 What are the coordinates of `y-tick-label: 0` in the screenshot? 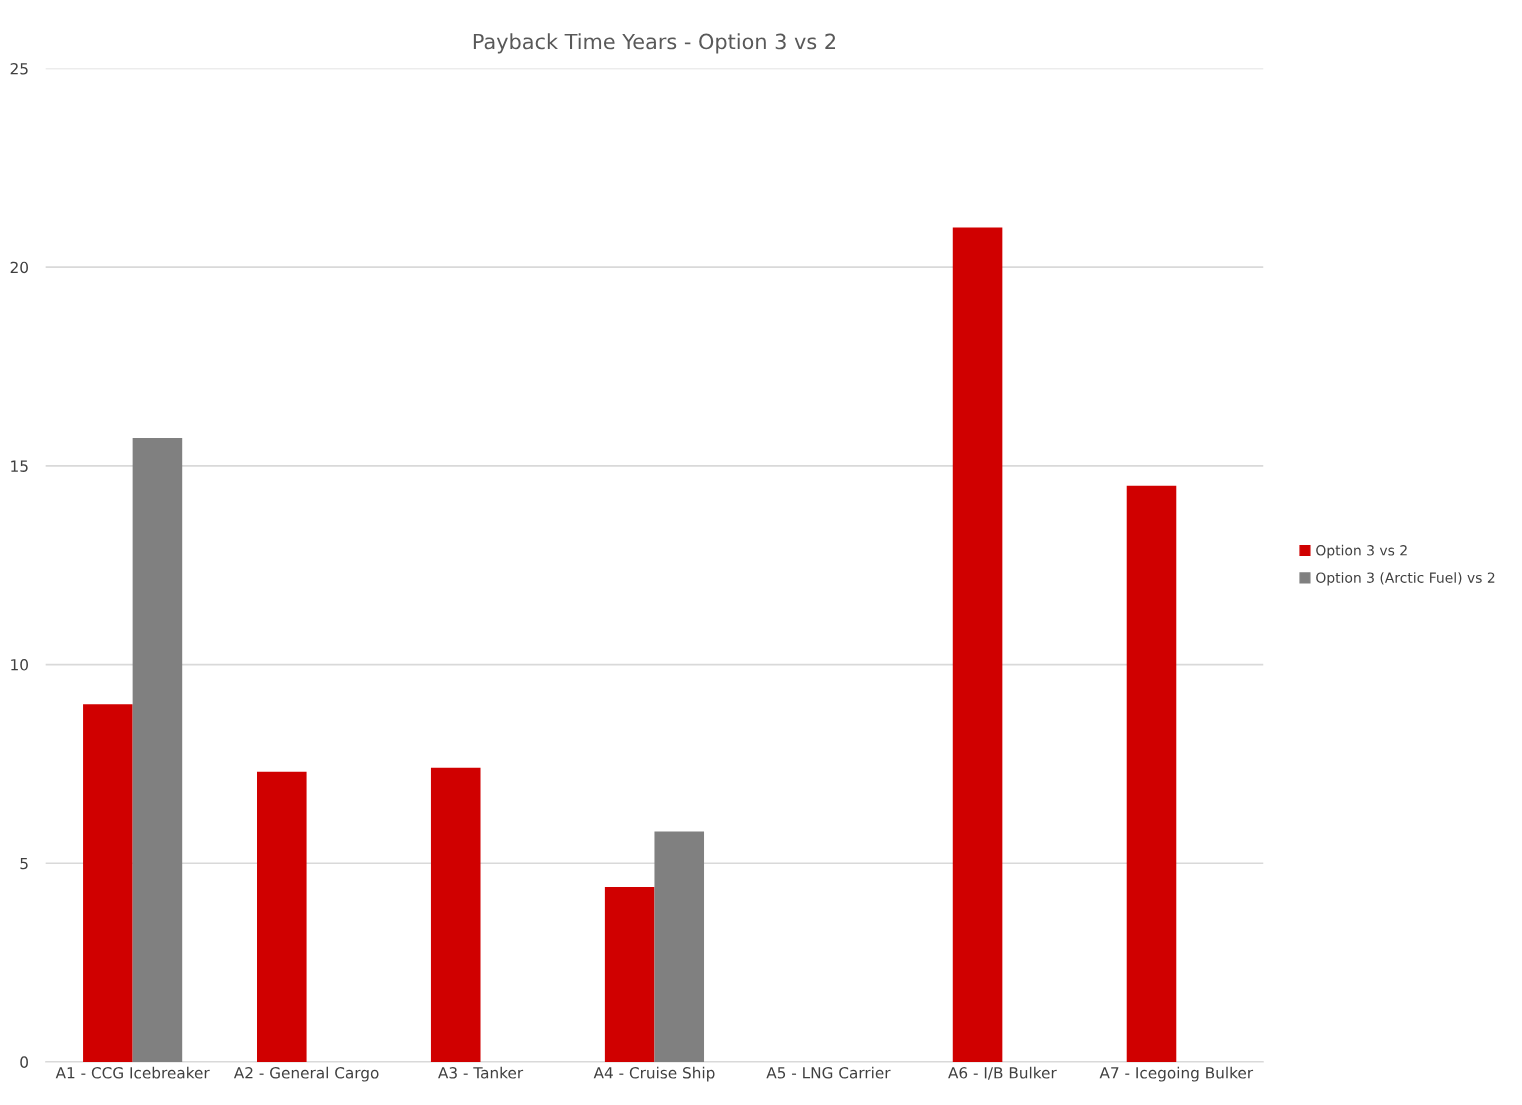 It's located at (24, 1062).